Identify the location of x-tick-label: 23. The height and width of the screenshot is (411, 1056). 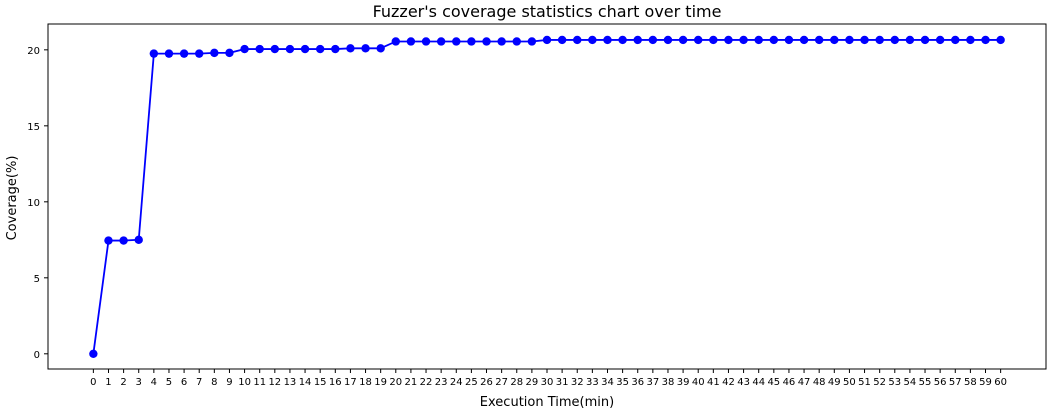
(441, 382).